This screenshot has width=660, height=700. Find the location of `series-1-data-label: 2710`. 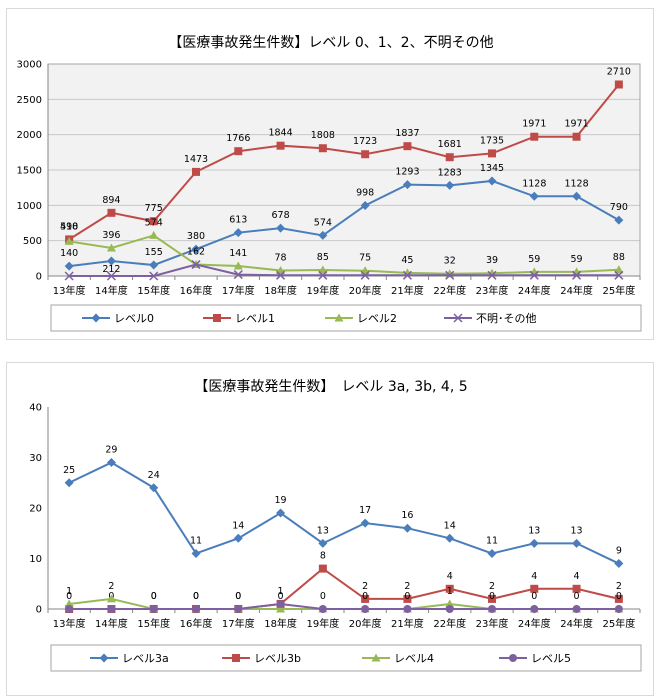

series-1-data-label: 2710 is located at coordinates (619, 71).